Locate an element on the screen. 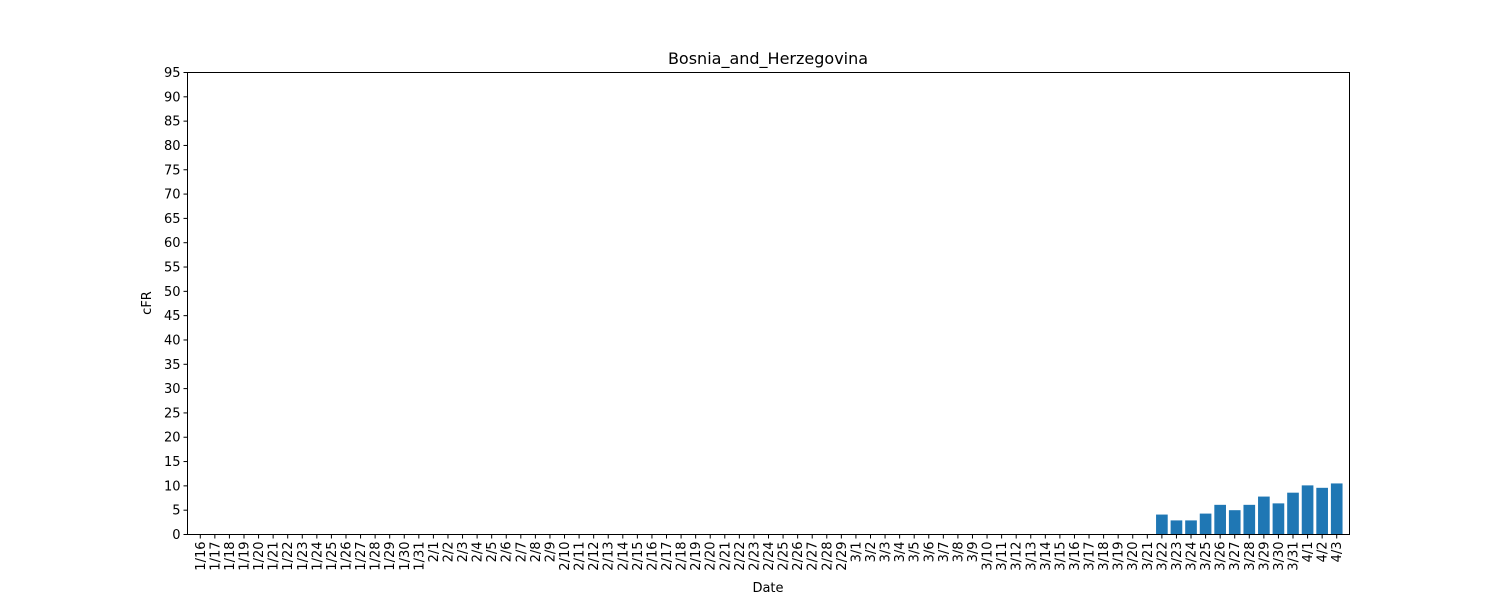  x-tick-label: 3/13 is located at coordinates (1031, 556).